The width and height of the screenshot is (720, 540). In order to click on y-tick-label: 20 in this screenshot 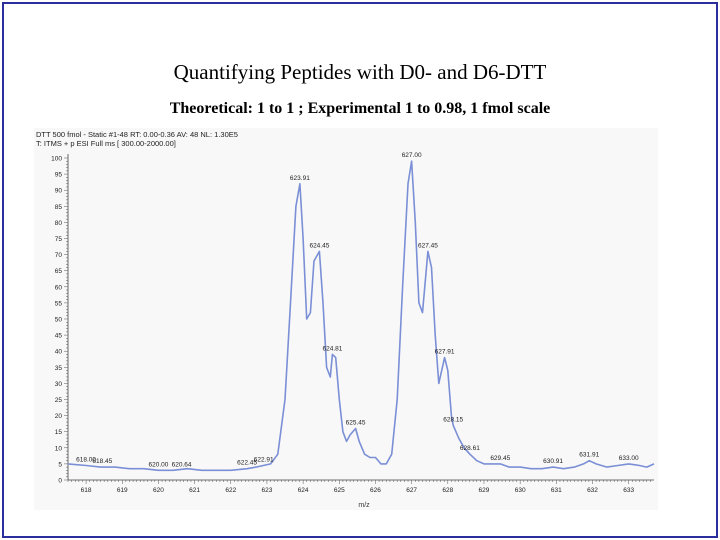, I will do `click(59, 416)`.